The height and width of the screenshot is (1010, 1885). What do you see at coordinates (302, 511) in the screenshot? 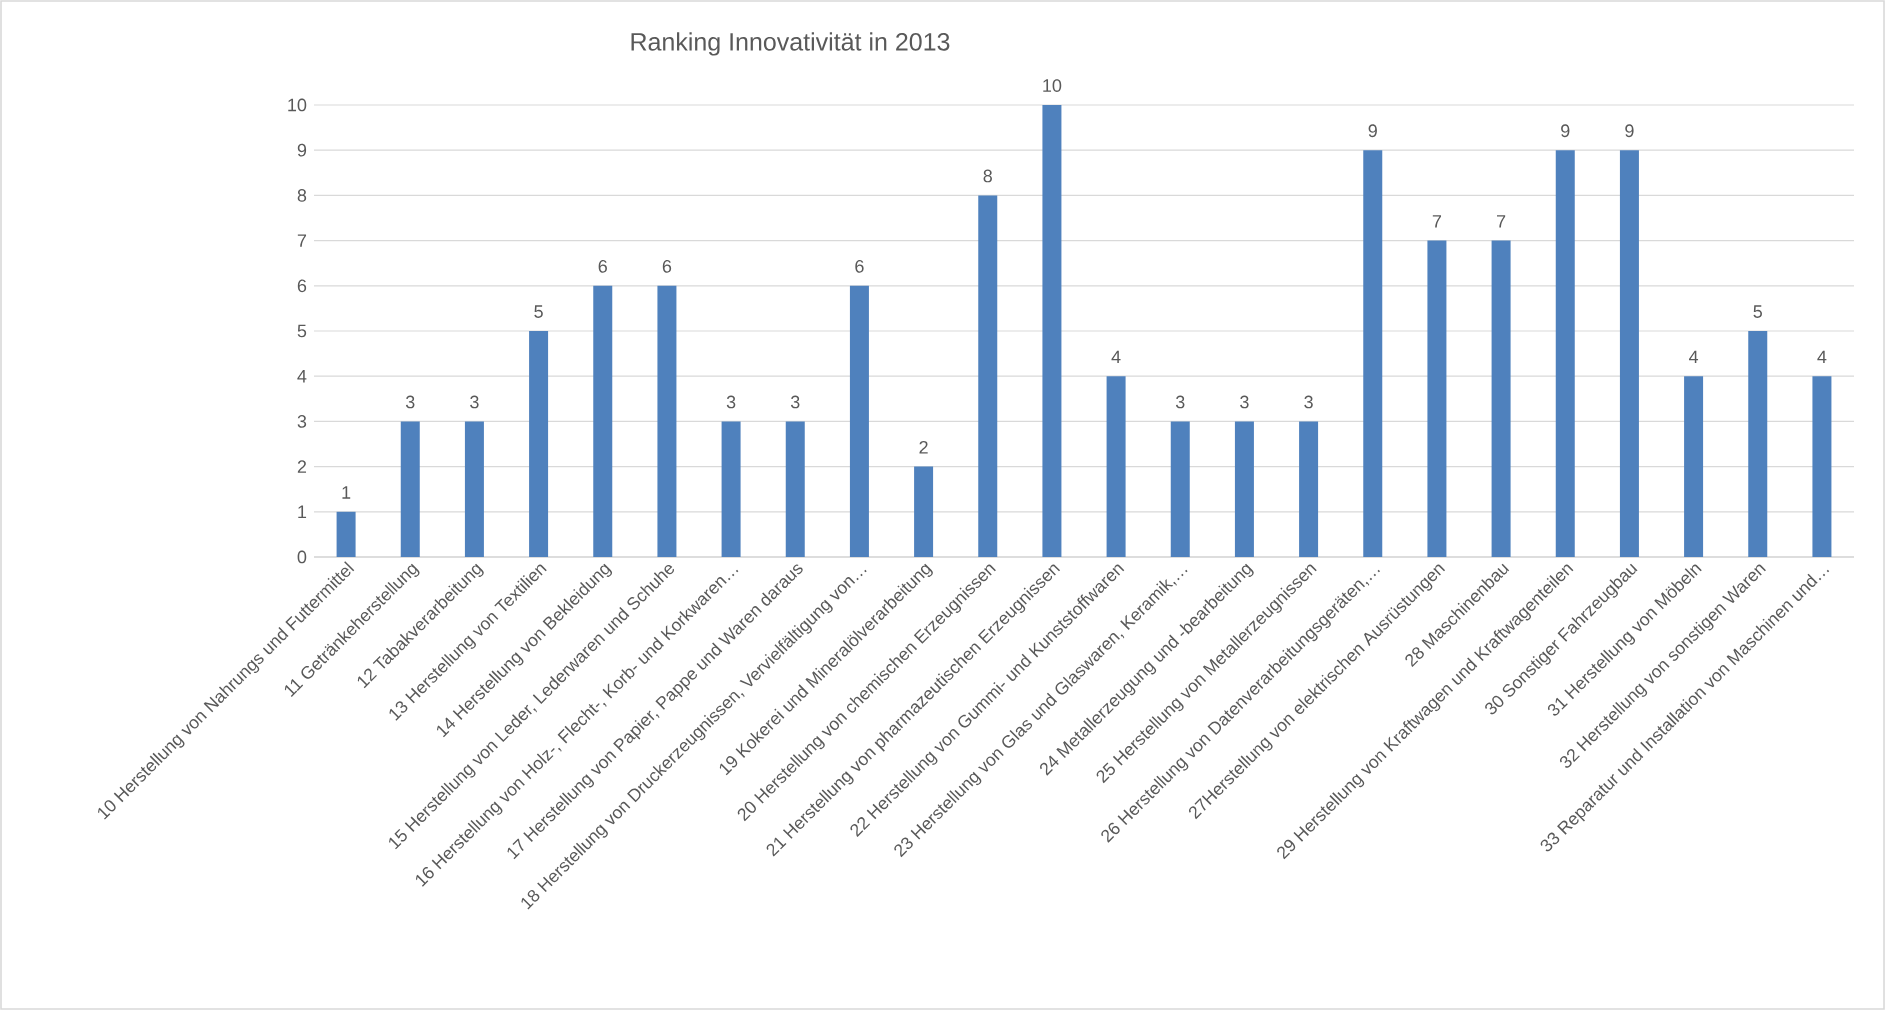
I see `y-tick-label: 1` at bounding box center [302, 511].